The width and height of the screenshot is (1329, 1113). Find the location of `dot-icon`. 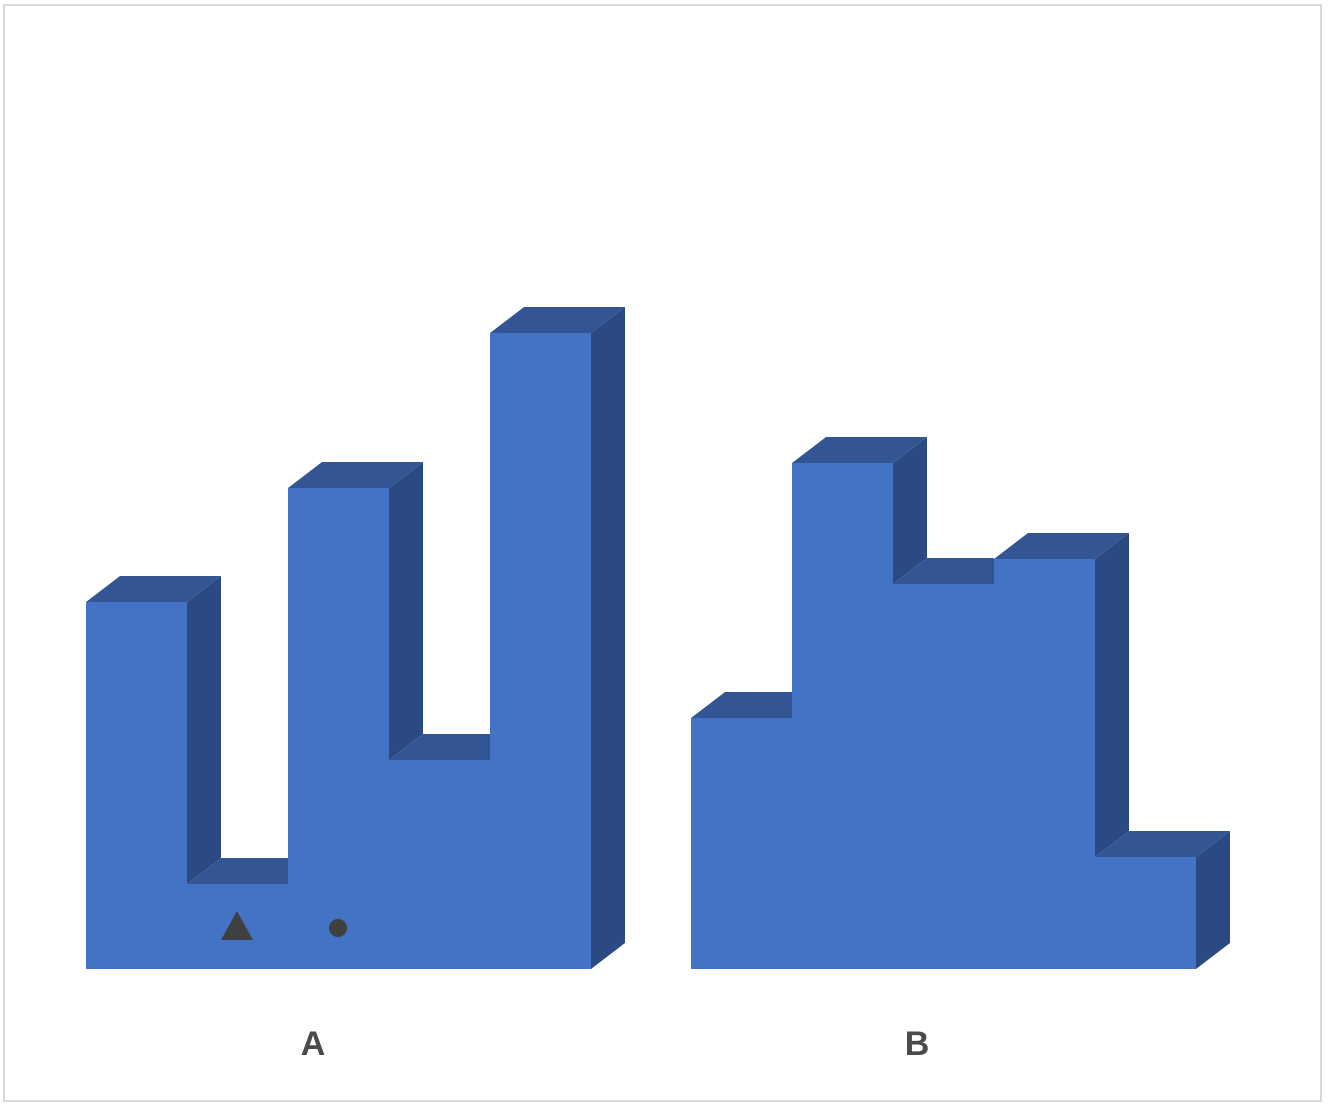

dot-icon is located at coordinates (338, 928).